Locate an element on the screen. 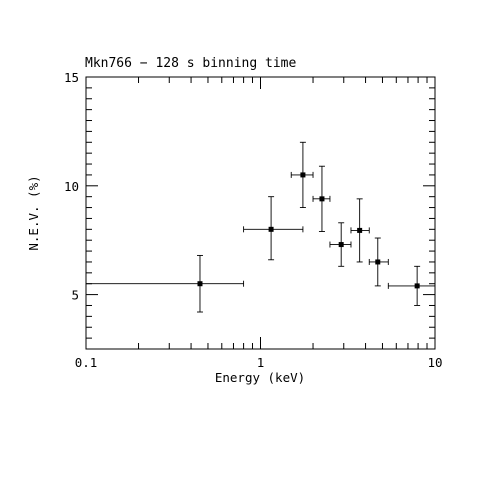 The width and height of the screenshot is (491, 491). x-tick-label: 1 is located at coordinates (261, 362).